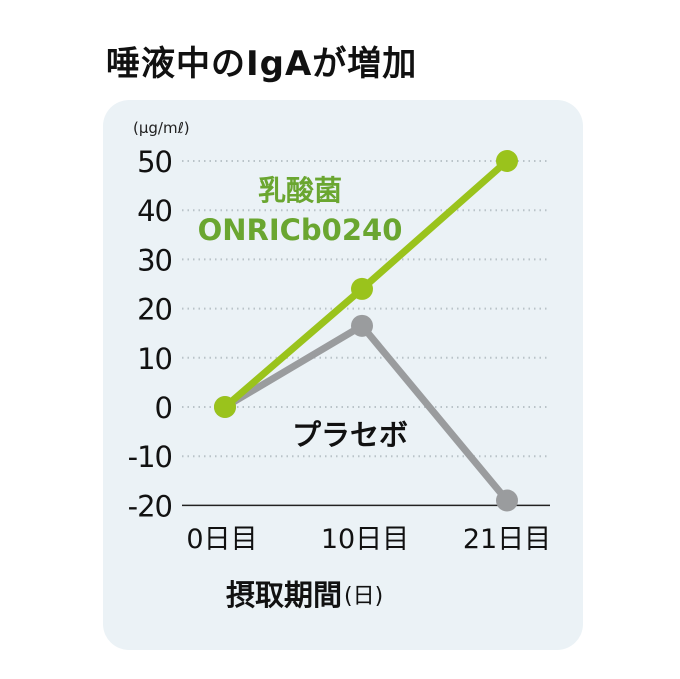 This screenshot has width=680, height=679. What do you see at coordinates (350, 435) in the screenshot?
I see `series-label-placebo: プラセボ` at bounding box center [350, 435].